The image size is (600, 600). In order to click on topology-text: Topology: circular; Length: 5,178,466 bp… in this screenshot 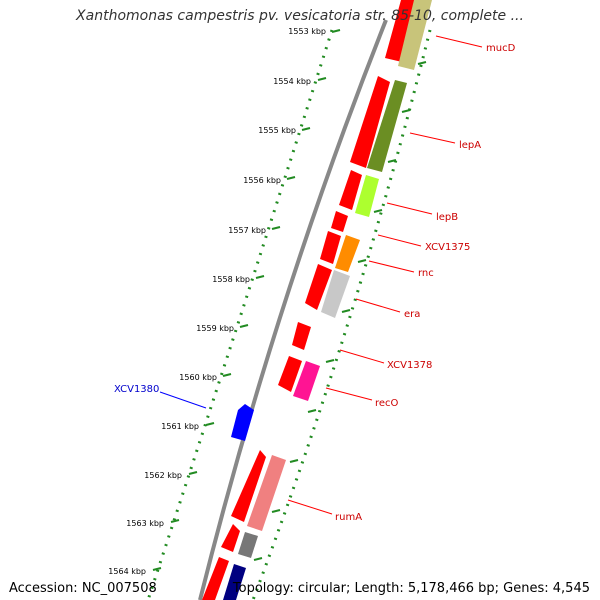, I will do `click(411, 588)`.